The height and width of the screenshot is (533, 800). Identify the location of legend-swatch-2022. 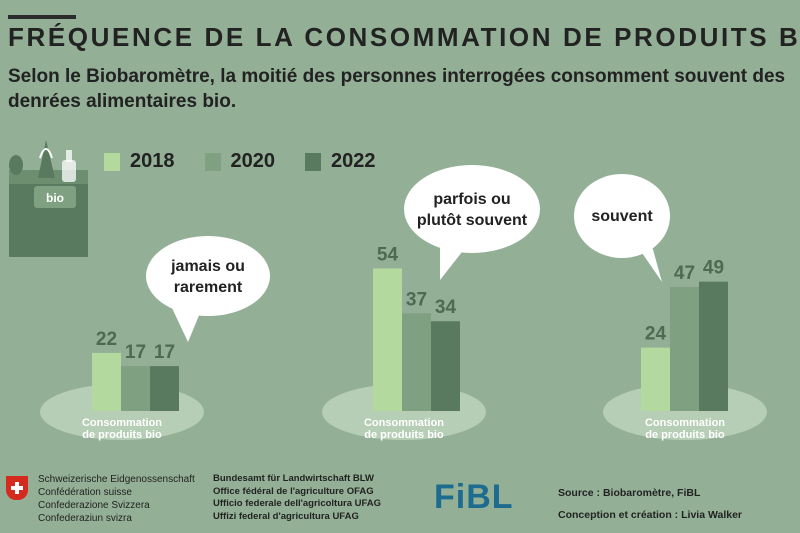
(313, 161).